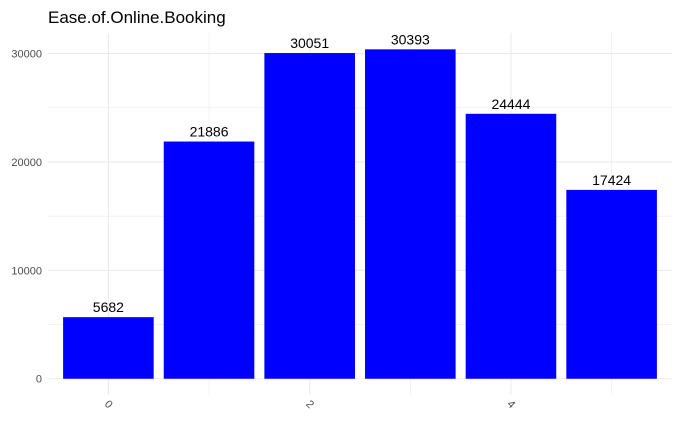 Image resolution: width=688 pixels, height=425 pixels. What do you see at coordinates (511, 404) in the screenshot?
I see `x-tick-label: 4` at bounding box center [511, 404].